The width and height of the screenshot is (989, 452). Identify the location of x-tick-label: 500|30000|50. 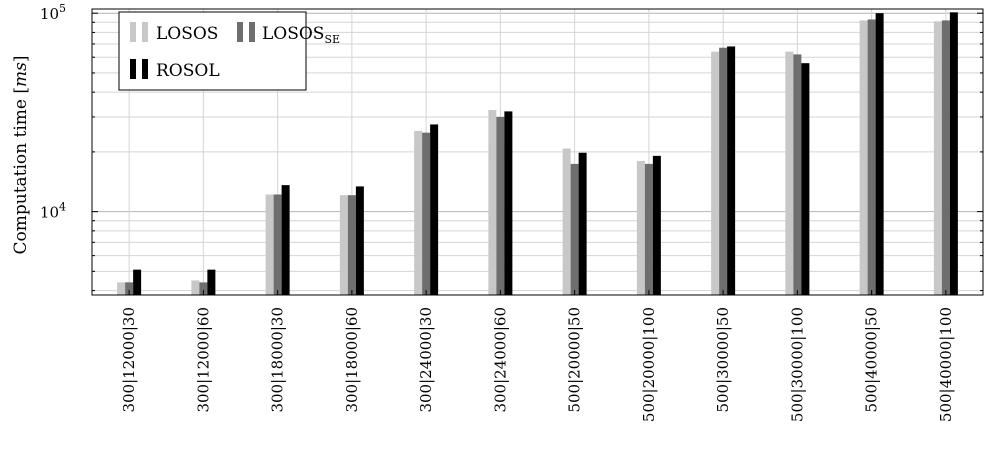
(723, 360).